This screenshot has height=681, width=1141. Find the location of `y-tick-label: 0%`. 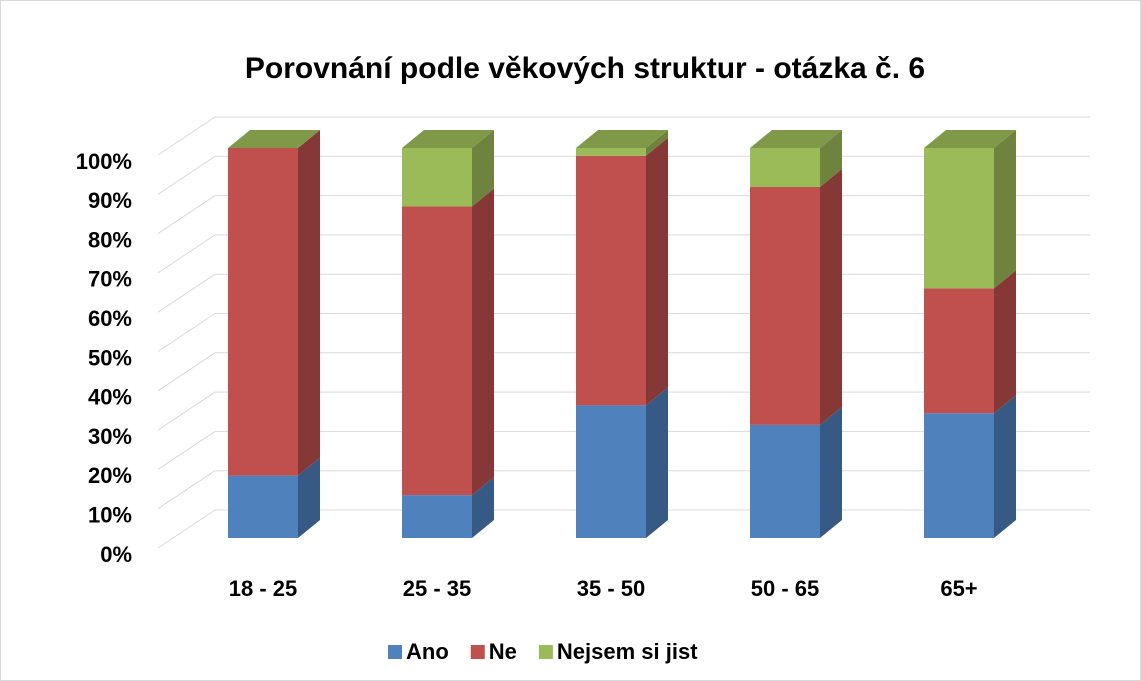

y-tick-label: 0% is located at coordinates (116, 554).